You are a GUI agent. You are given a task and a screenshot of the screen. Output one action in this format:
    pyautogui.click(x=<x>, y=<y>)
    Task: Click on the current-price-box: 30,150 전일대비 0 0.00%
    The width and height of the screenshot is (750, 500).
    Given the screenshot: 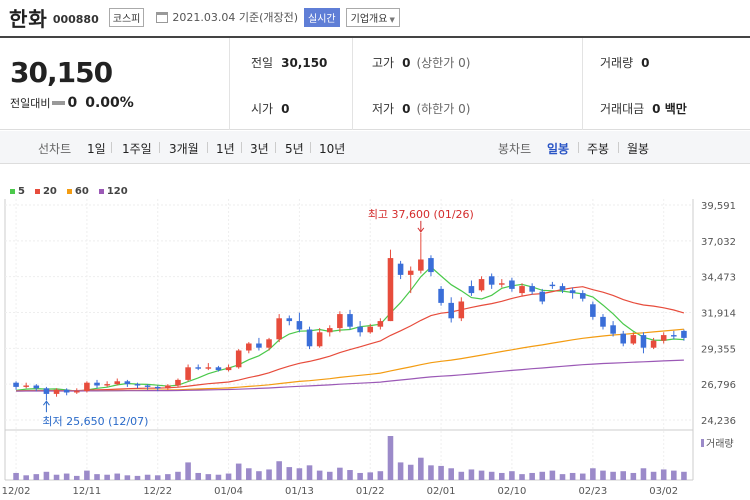 What is the action you would take?
    pyautogui.click(x=115, y=84)
    